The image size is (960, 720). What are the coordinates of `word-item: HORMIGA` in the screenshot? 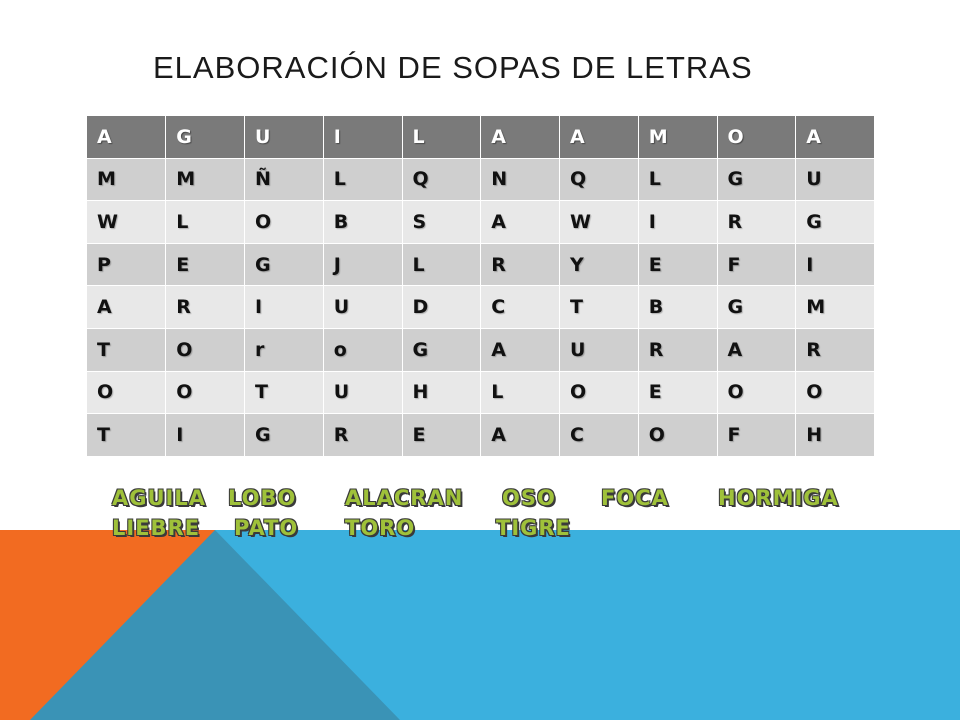 It's located at (778, 498).